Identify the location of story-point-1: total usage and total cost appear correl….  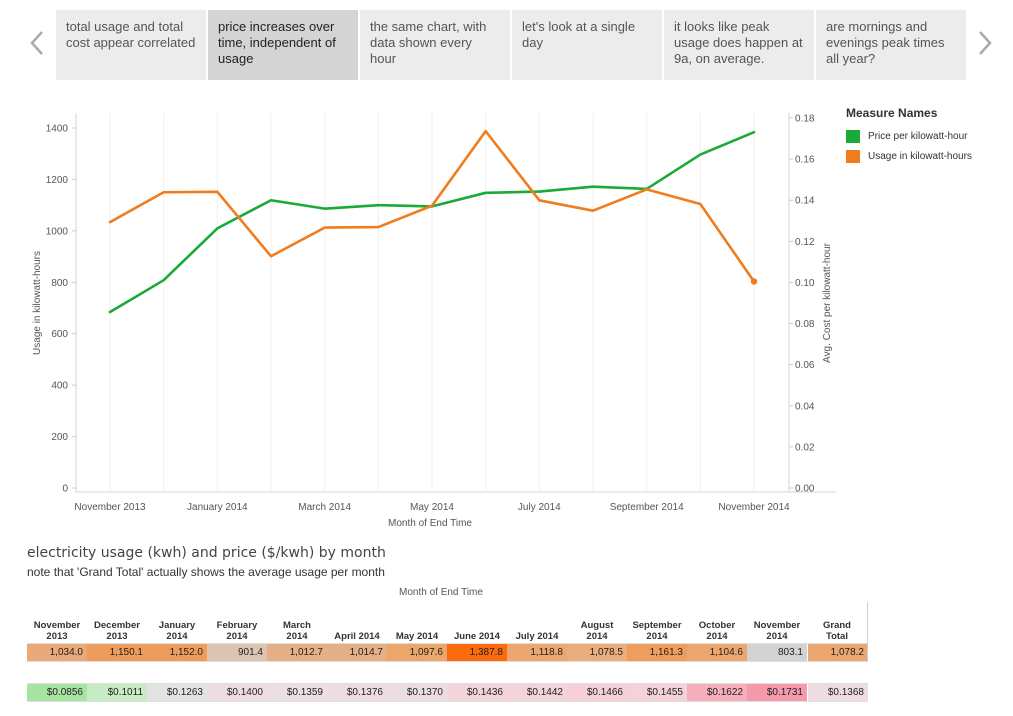
(131, 45).